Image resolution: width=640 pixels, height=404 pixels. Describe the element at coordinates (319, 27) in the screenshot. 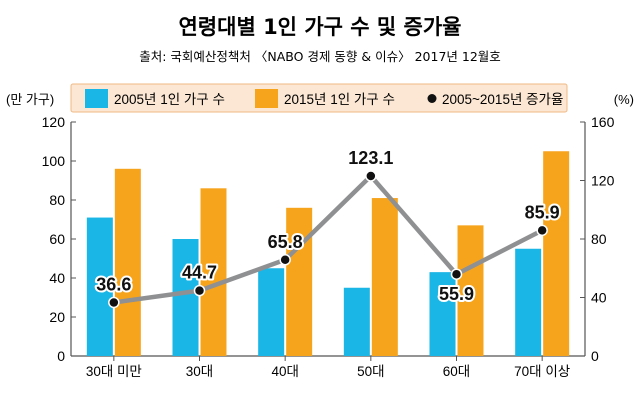

I see `chart-title: 연령대별 1인 가구 수 및 증가율` at that location.